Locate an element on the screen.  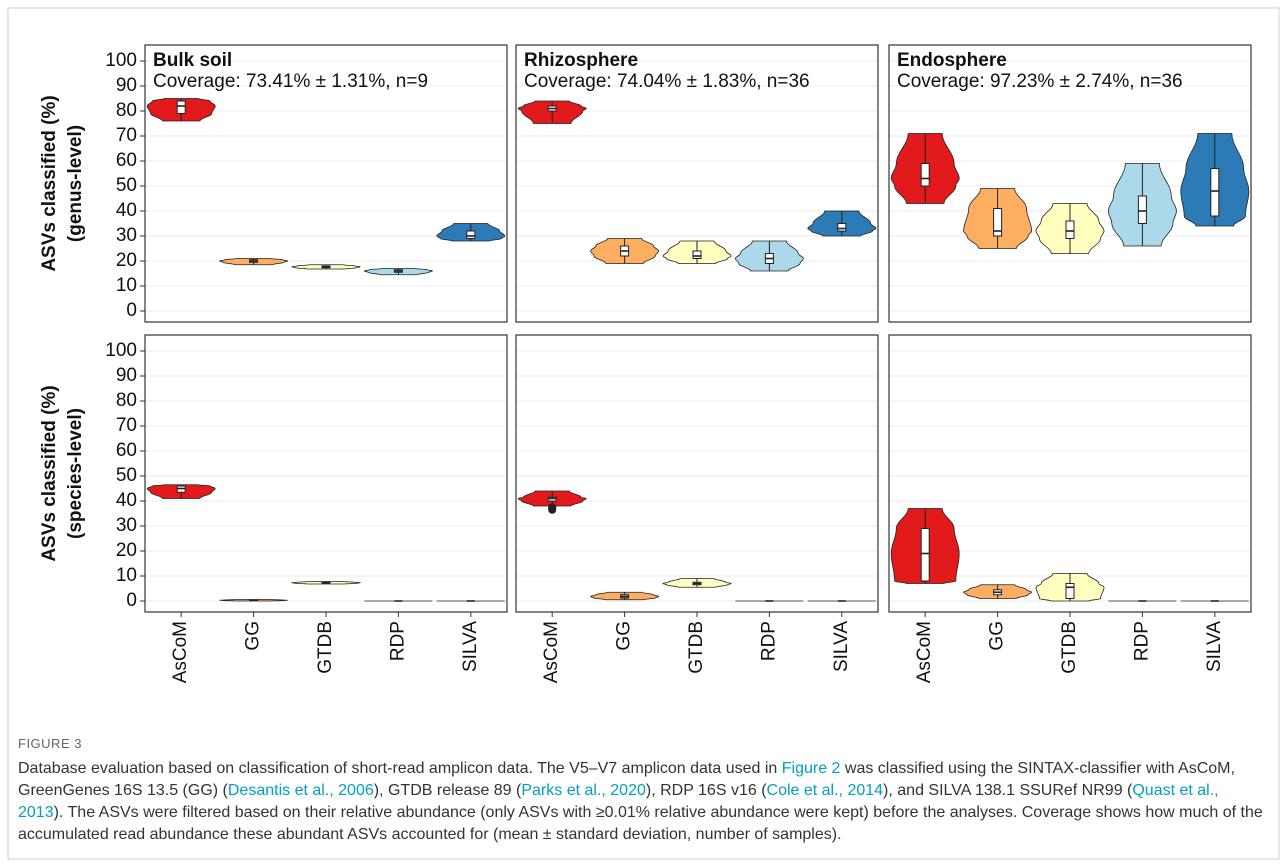
y-axis-label: (genus-level) is located at coordinates (75, 183).